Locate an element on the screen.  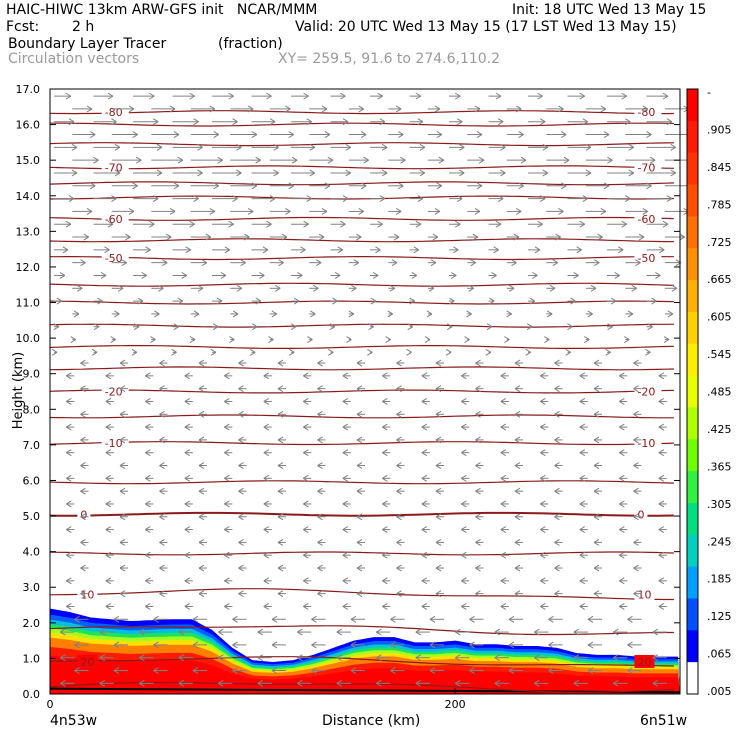
init-time: Init: 18 UTC Wed 13 May 15 is located at coordinates (609, 10).